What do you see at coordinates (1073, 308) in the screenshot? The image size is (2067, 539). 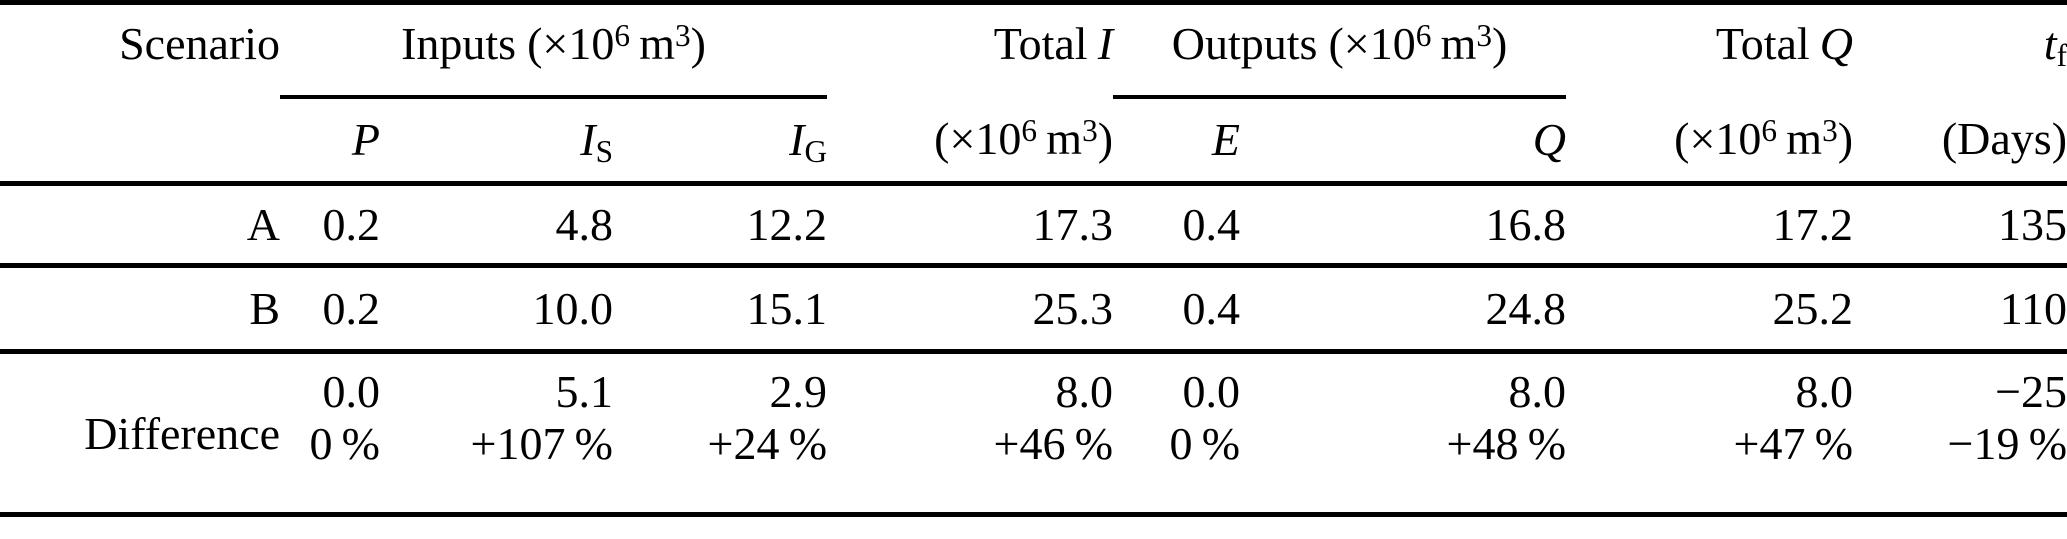 I see `value: 25.3` at bounding box center [1073, 308].